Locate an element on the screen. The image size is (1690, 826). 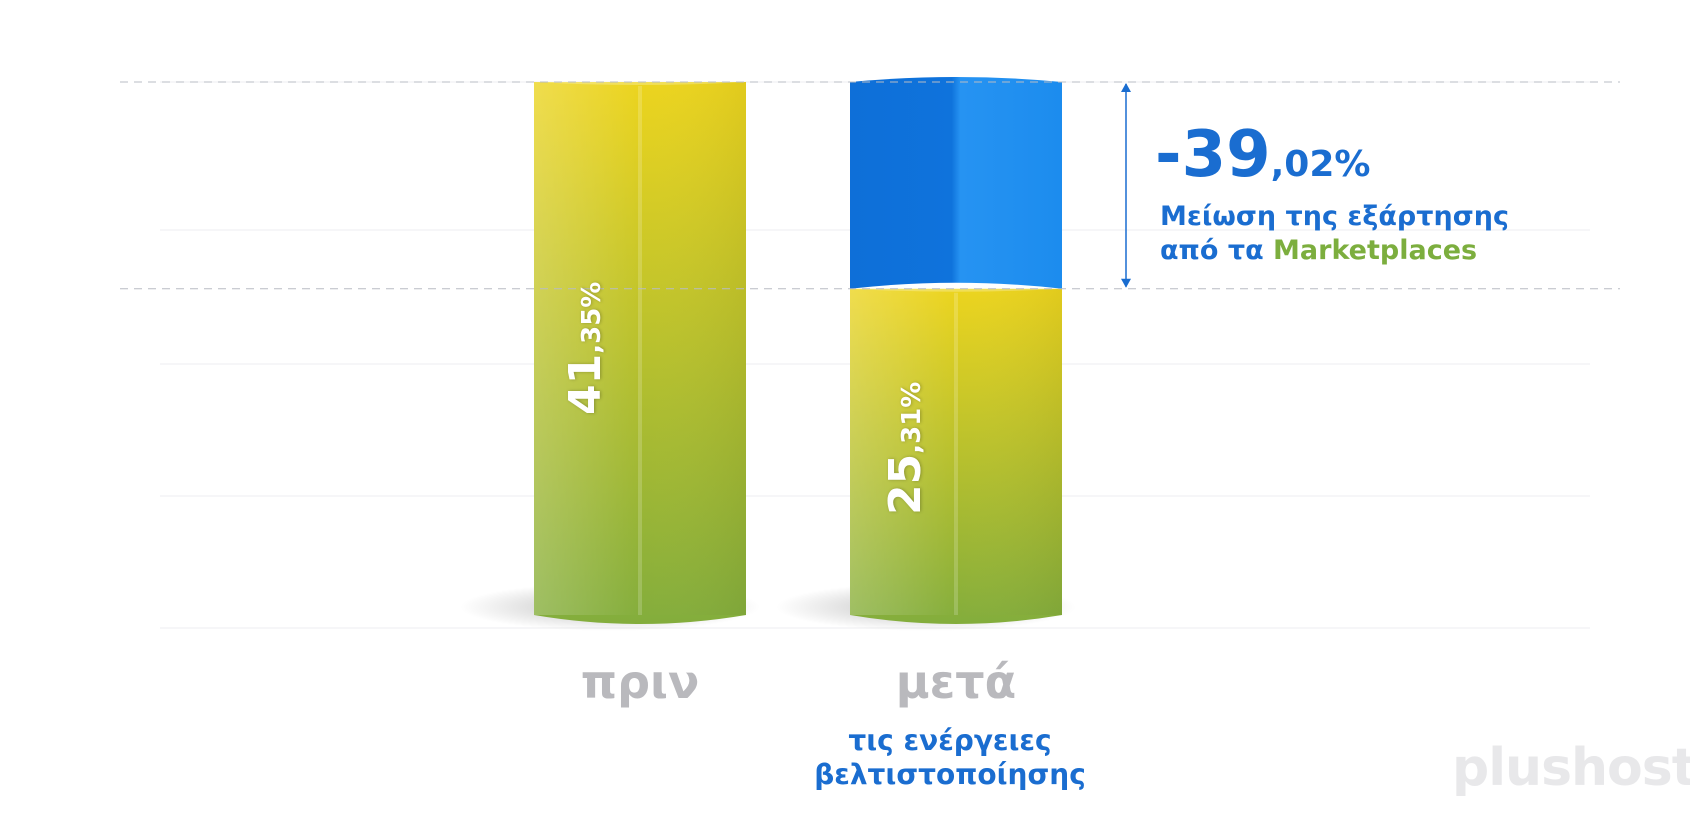
reduction-description: Μείωση της εξάρτησης από τα Marketplaces is located at coordinates (1334, 234).